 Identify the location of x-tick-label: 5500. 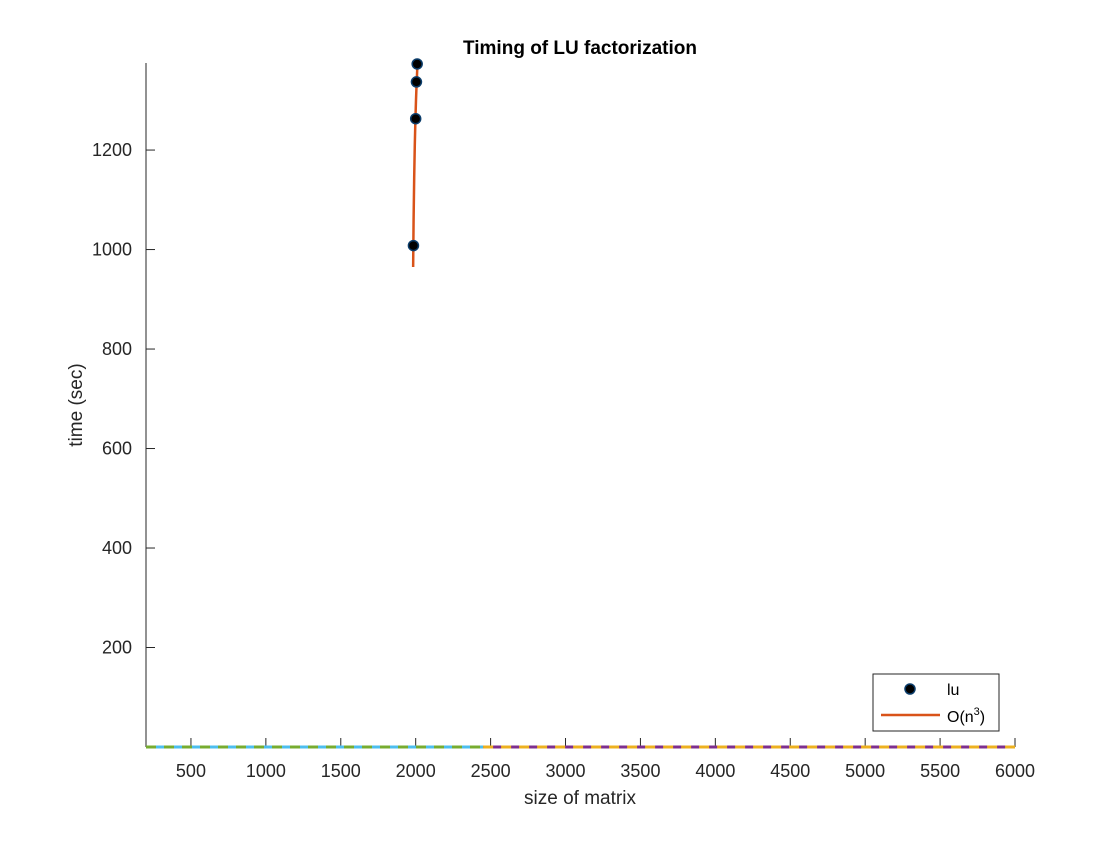
(940, 771).